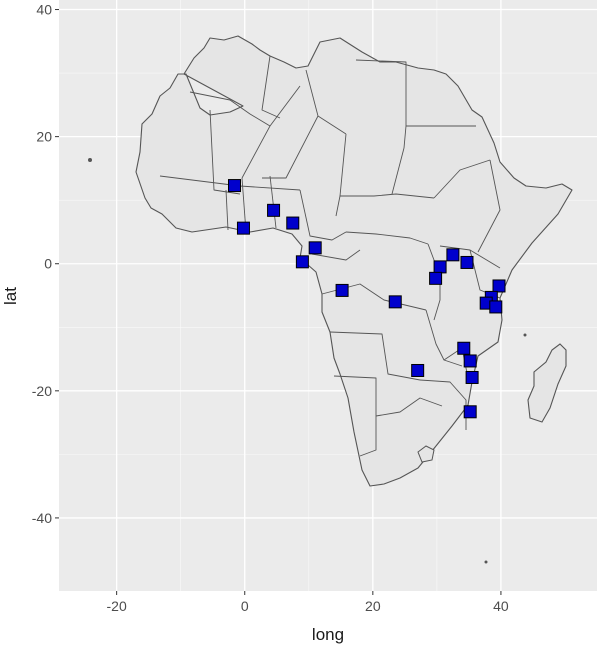 This screenshot has width=597, height=651. Describe the element at coordinates (10, 296) in the screenshot. I see `y-axis-title: lat` at that location.